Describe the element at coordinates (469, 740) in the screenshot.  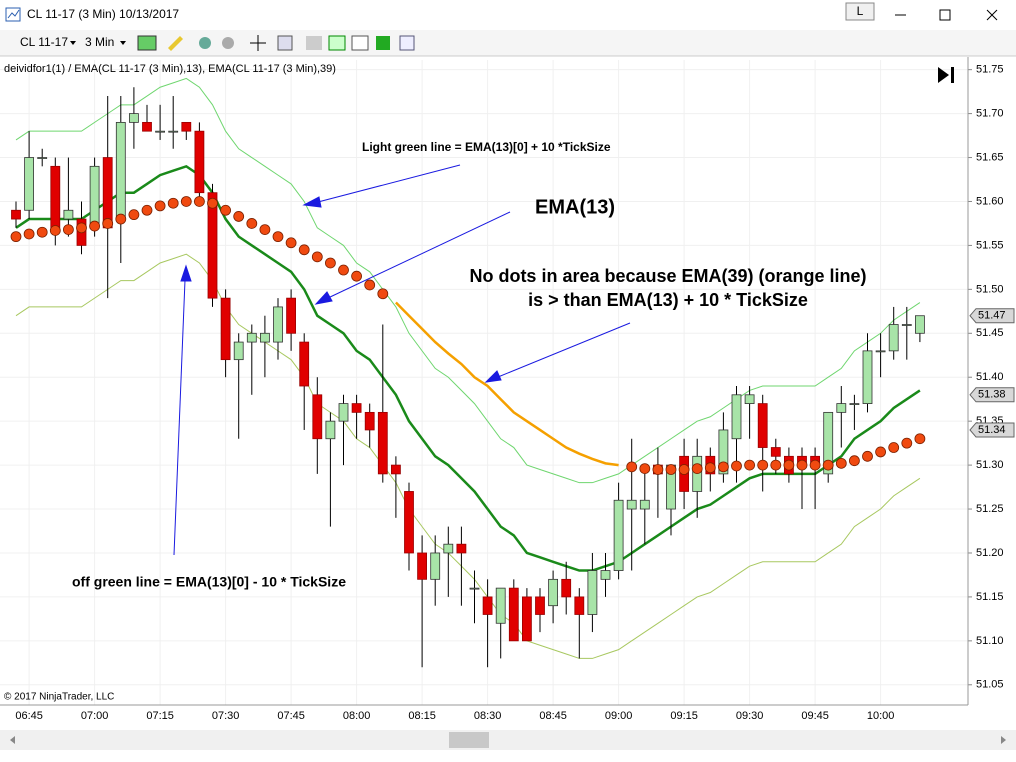
I see `scrollbar-thumb` at that location.